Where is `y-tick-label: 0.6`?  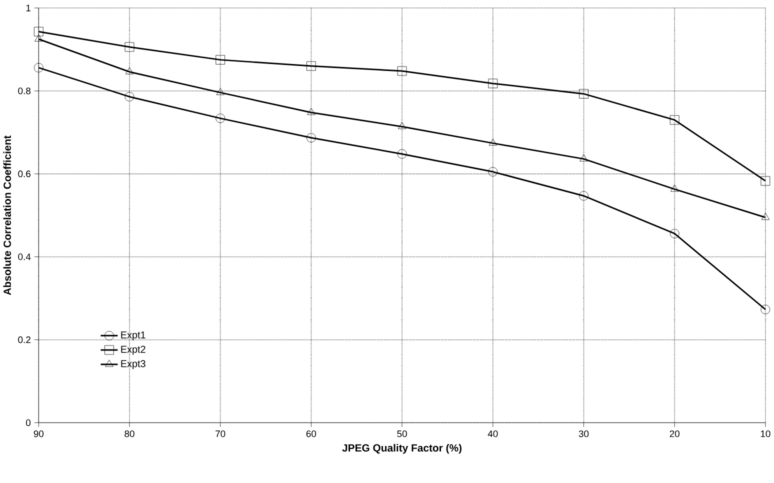 y-tick-label: 0.6 is located at coordinates (24, 174).